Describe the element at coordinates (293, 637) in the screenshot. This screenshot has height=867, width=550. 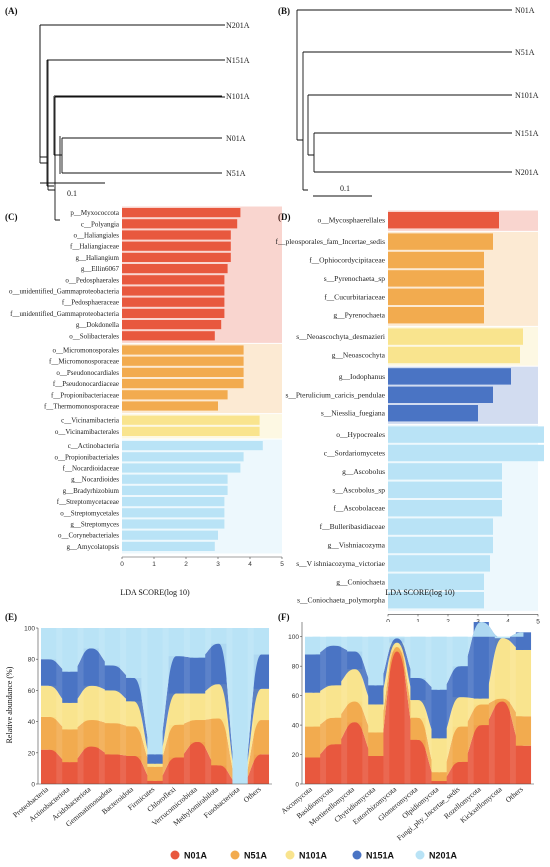
I see `area-y-tick-label: 100` at that location.